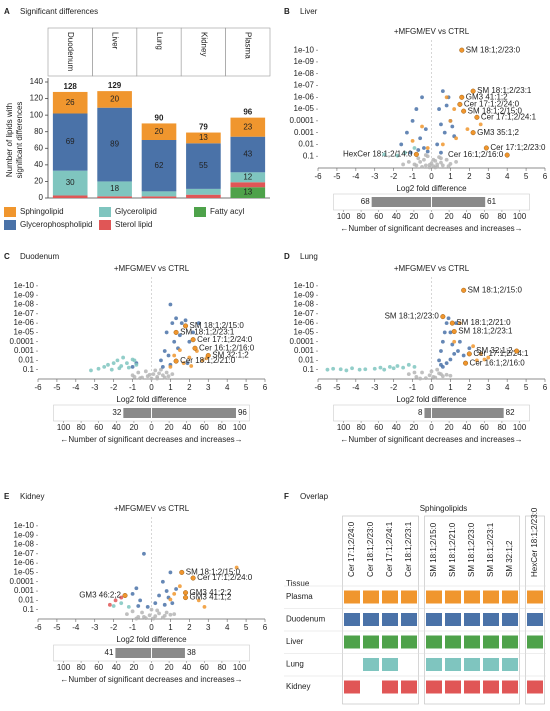 Image resolution: width=550 pixels, height=711 pixels. I want to click on x-tick-label: 6, so click(265, 627).